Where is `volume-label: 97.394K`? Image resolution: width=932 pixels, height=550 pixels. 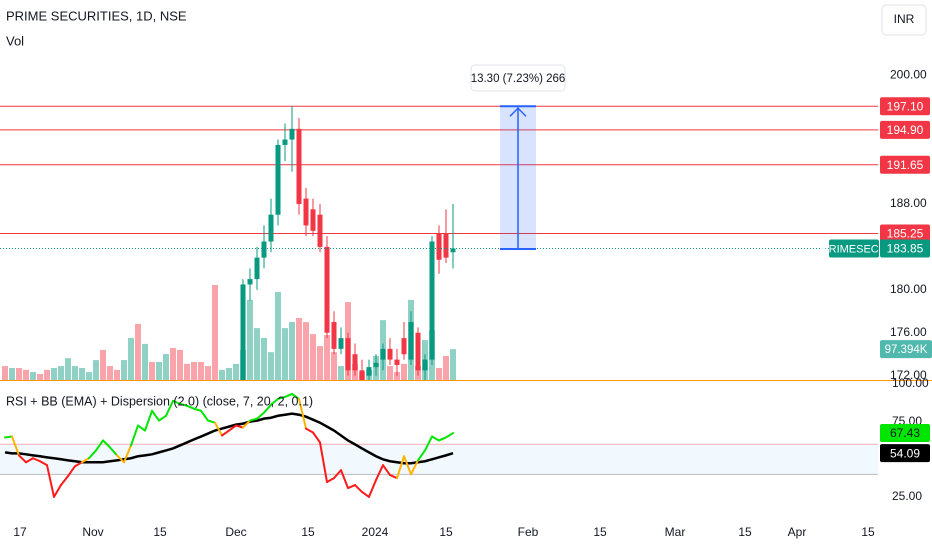 volume-label: 97.394K is located at coordinates (906, 350).